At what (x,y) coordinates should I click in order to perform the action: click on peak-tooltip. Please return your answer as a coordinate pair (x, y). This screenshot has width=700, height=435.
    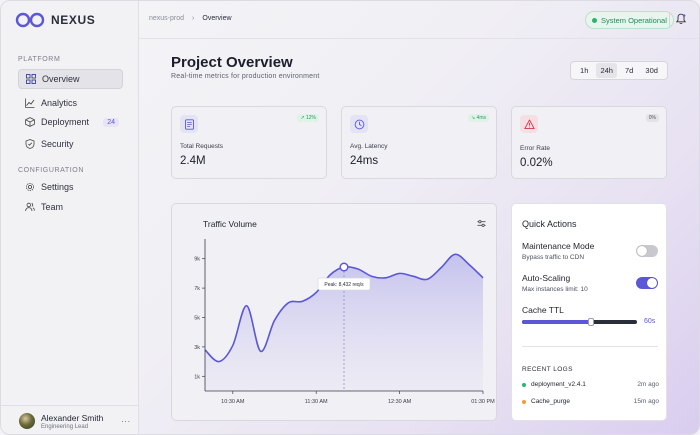
    Looking at the image, I should click on (344, 284).